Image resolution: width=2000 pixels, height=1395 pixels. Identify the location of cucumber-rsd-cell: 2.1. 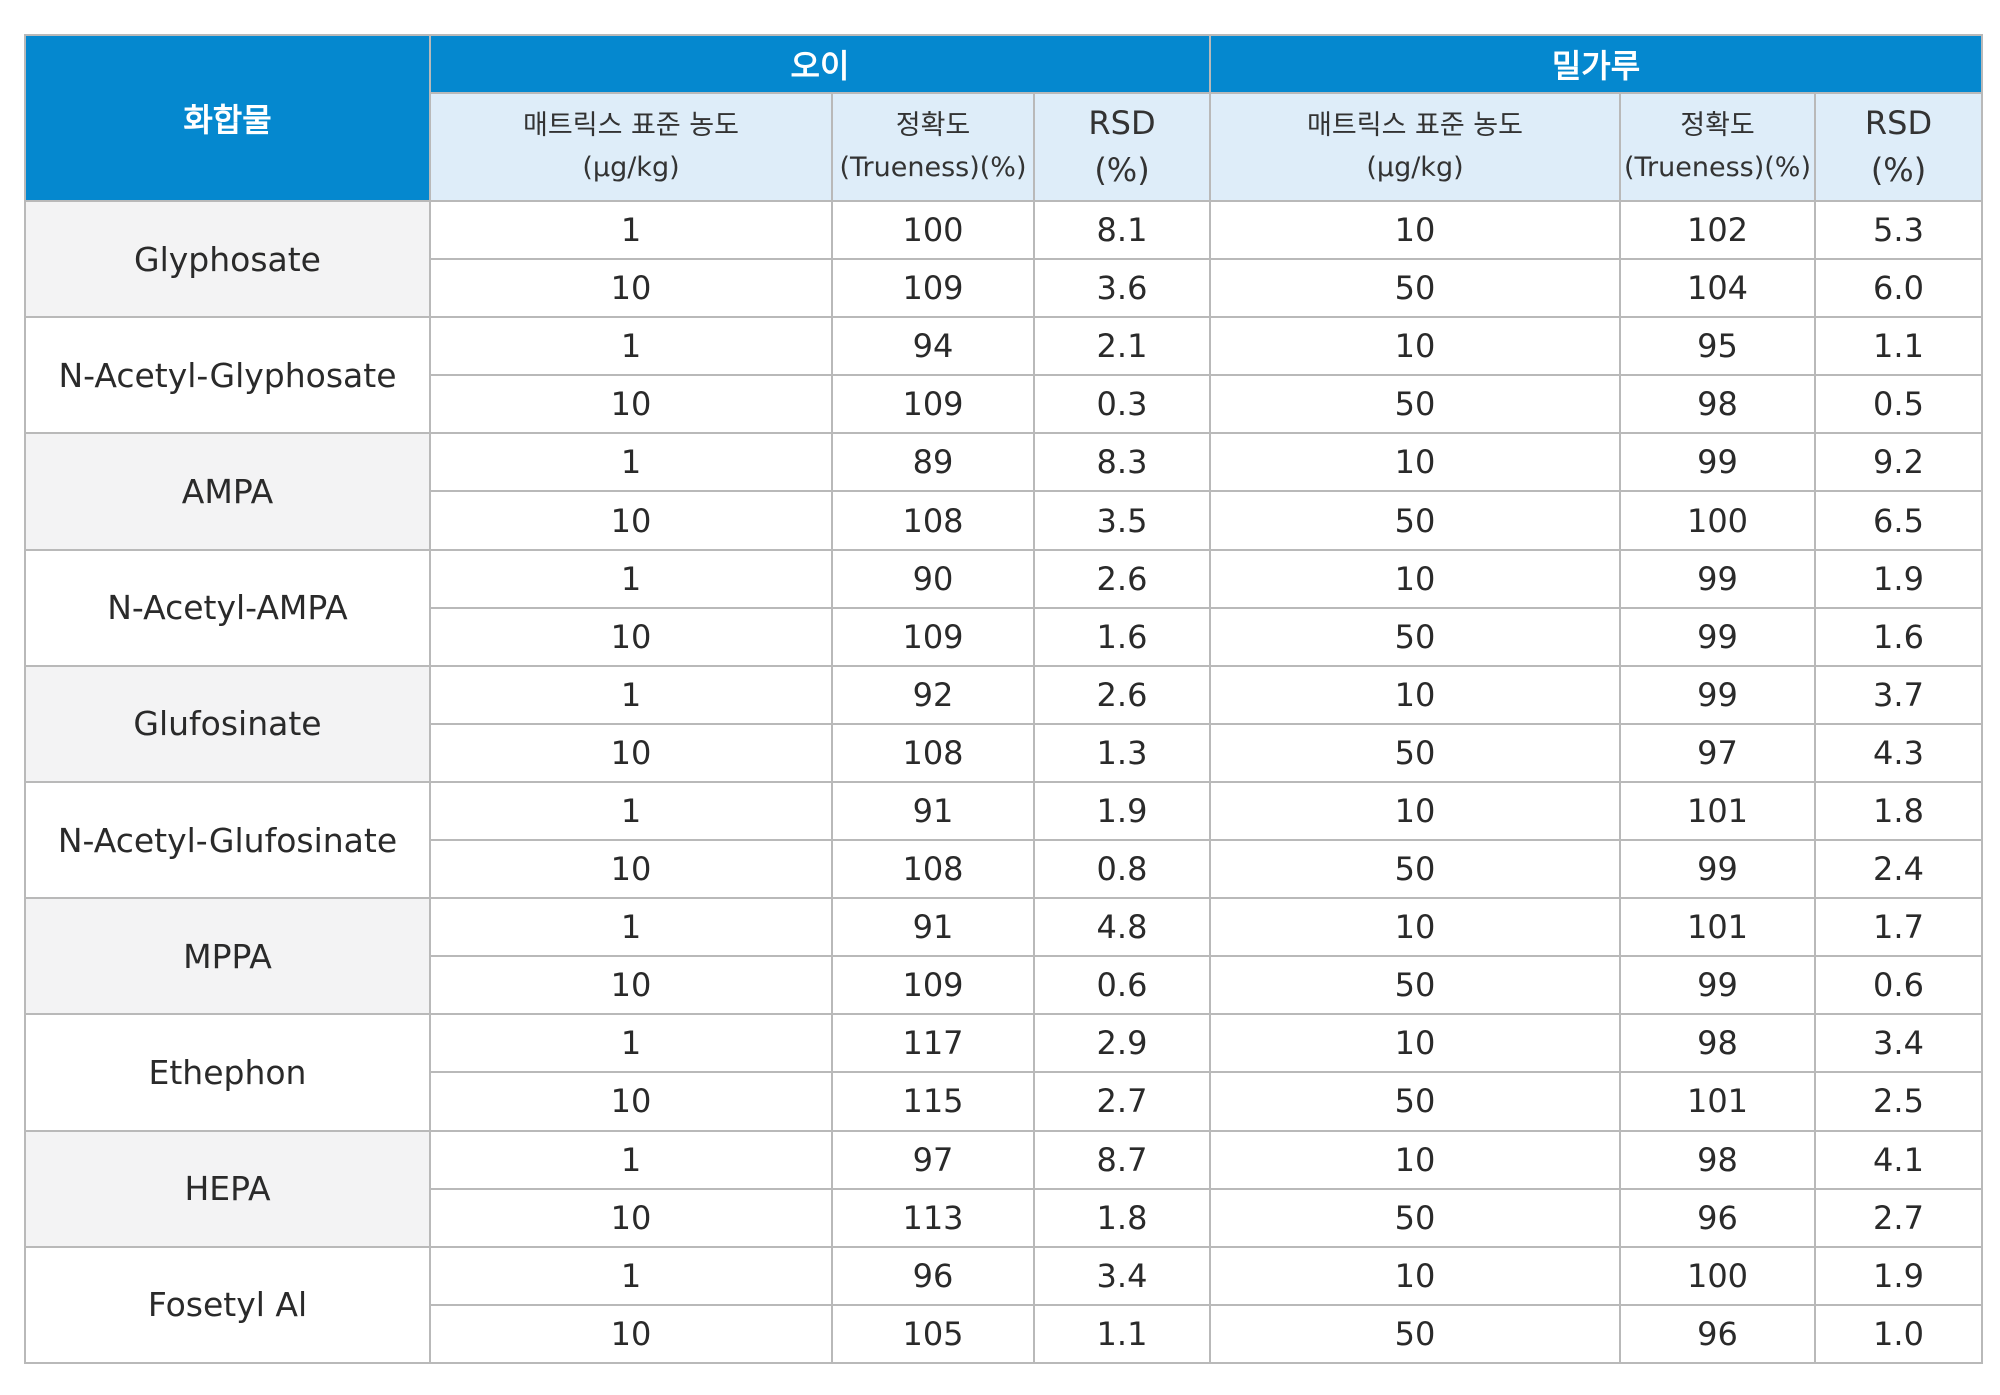
(1122, 346).